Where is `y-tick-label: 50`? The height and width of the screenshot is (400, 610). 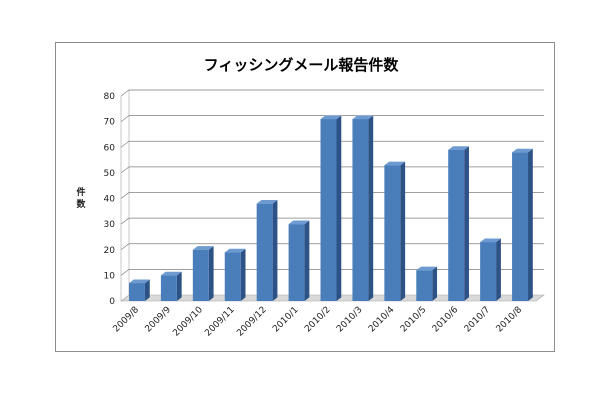
y-tick-label: 50 is located at coordinates (110, 174).